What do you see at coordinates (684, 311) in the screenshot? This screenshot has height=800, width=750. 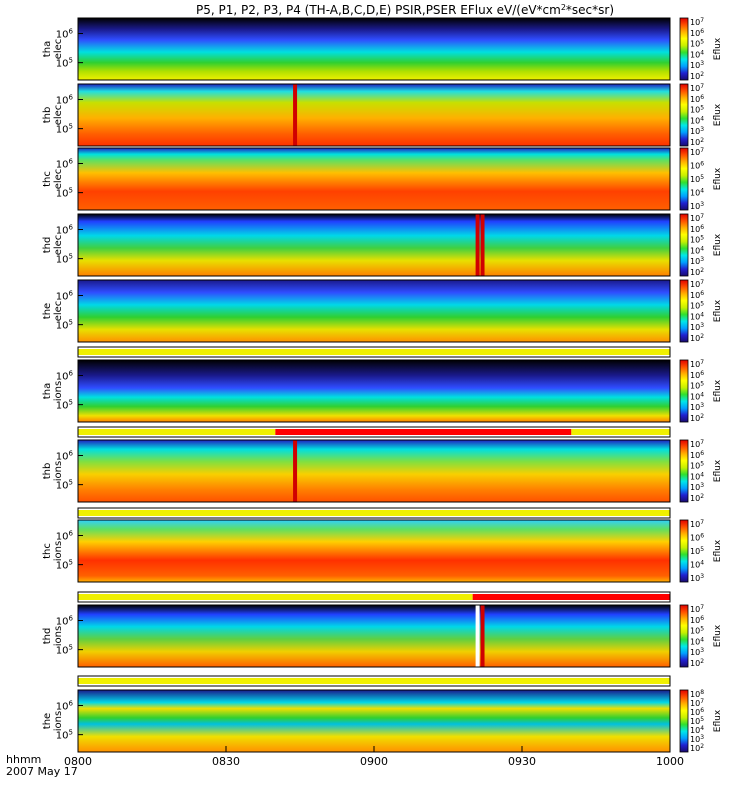 I see `colorbar-the-elec` at bounding box center [684, 311].